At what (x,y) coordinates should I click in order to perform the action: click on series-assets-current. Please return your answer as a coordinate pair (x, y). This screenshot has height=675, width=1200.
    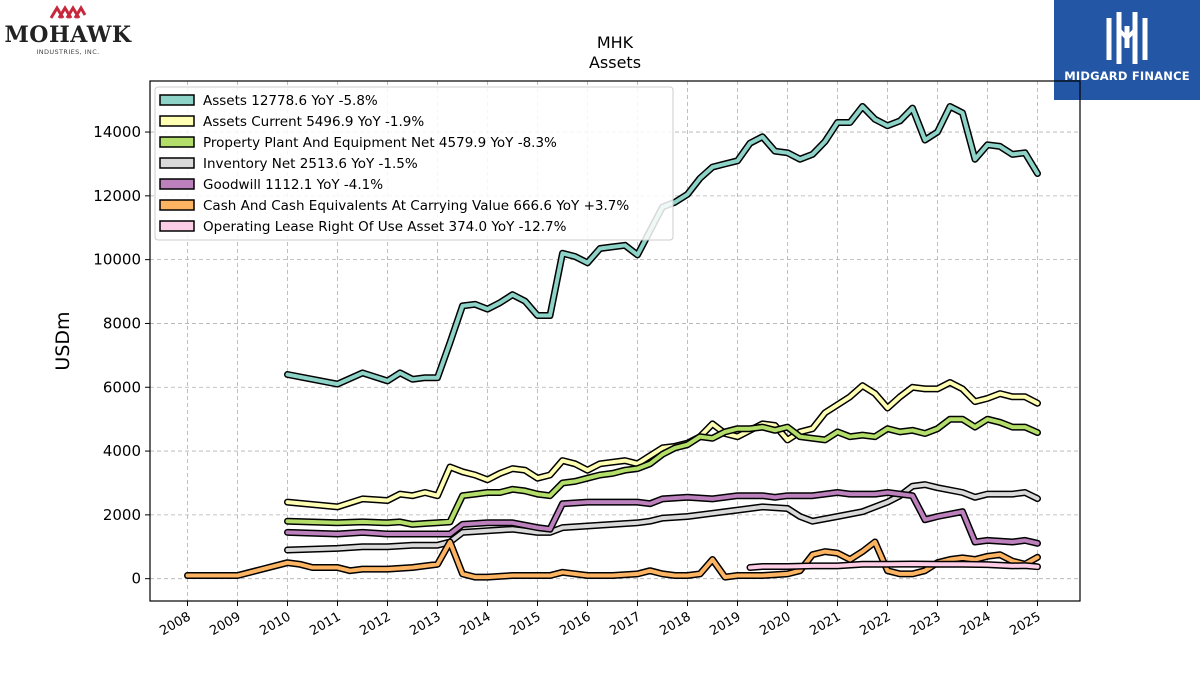
    Looking at the image, I should click on (662, 445).